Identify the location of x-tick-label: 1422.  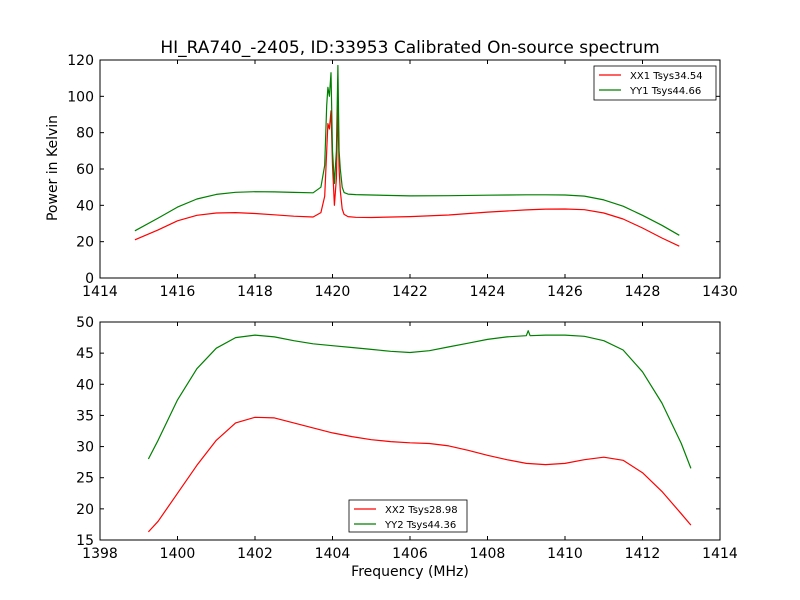
(410, 292).